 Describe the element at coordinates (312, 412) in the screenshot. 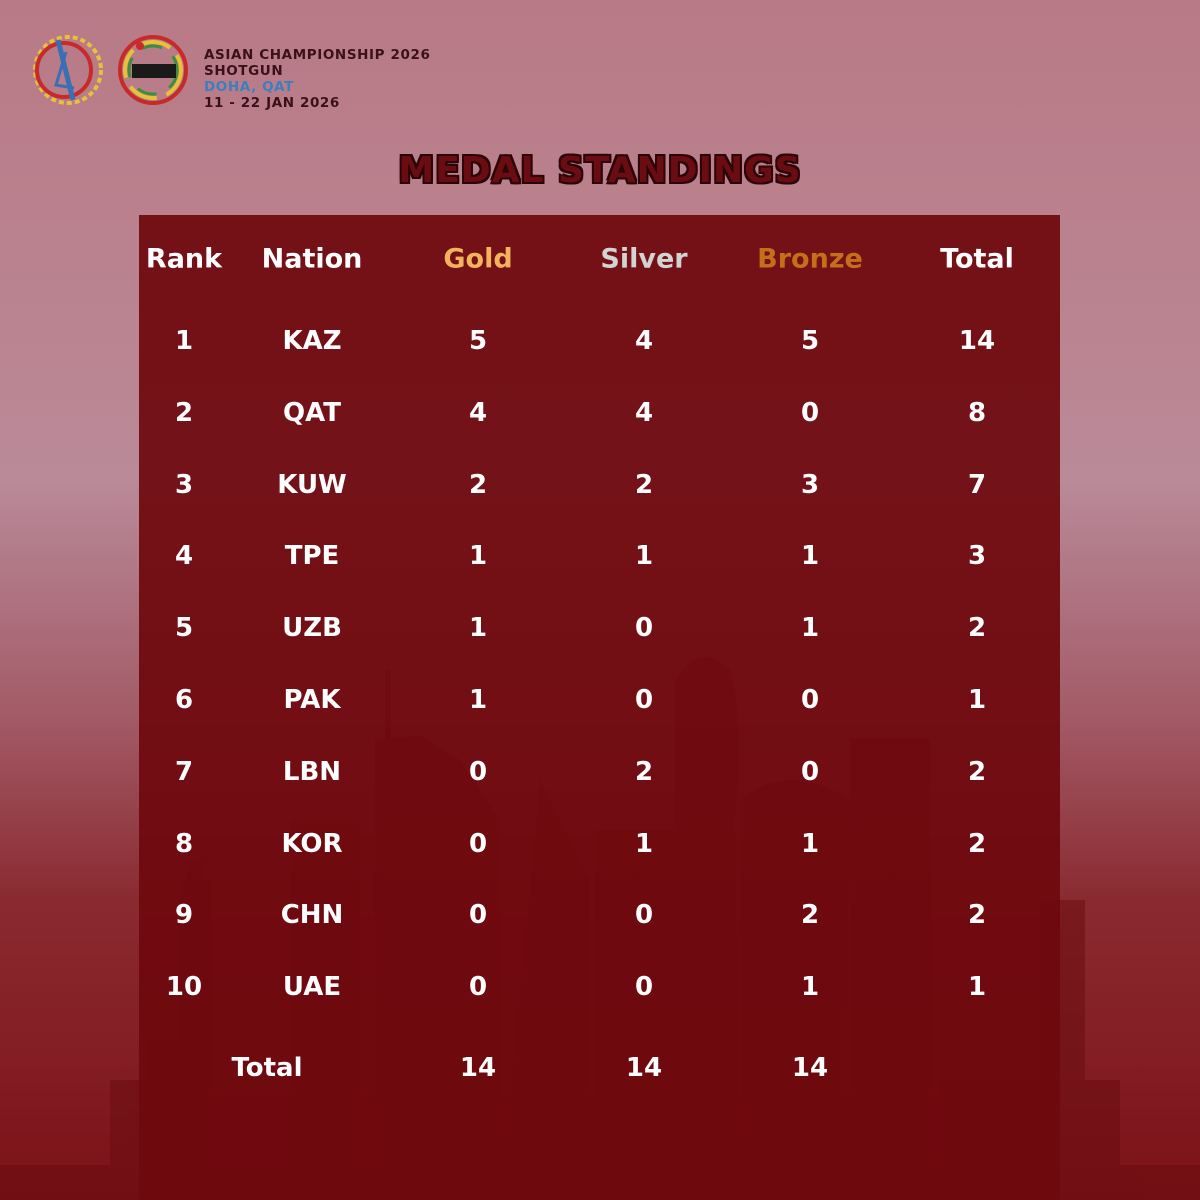

I see `cell-nation: QAT` at that location.